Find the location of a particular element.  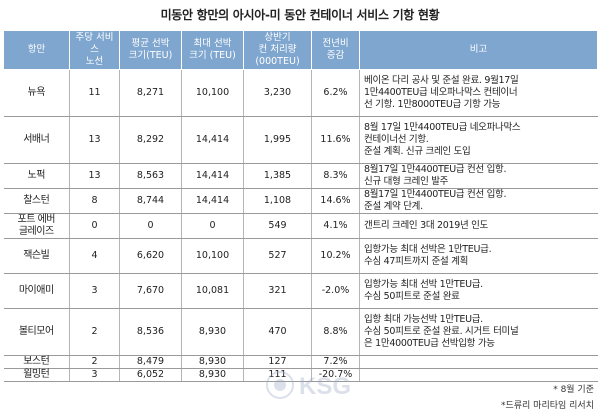

volume-cell: 321 is located at coordinates (277, 291).